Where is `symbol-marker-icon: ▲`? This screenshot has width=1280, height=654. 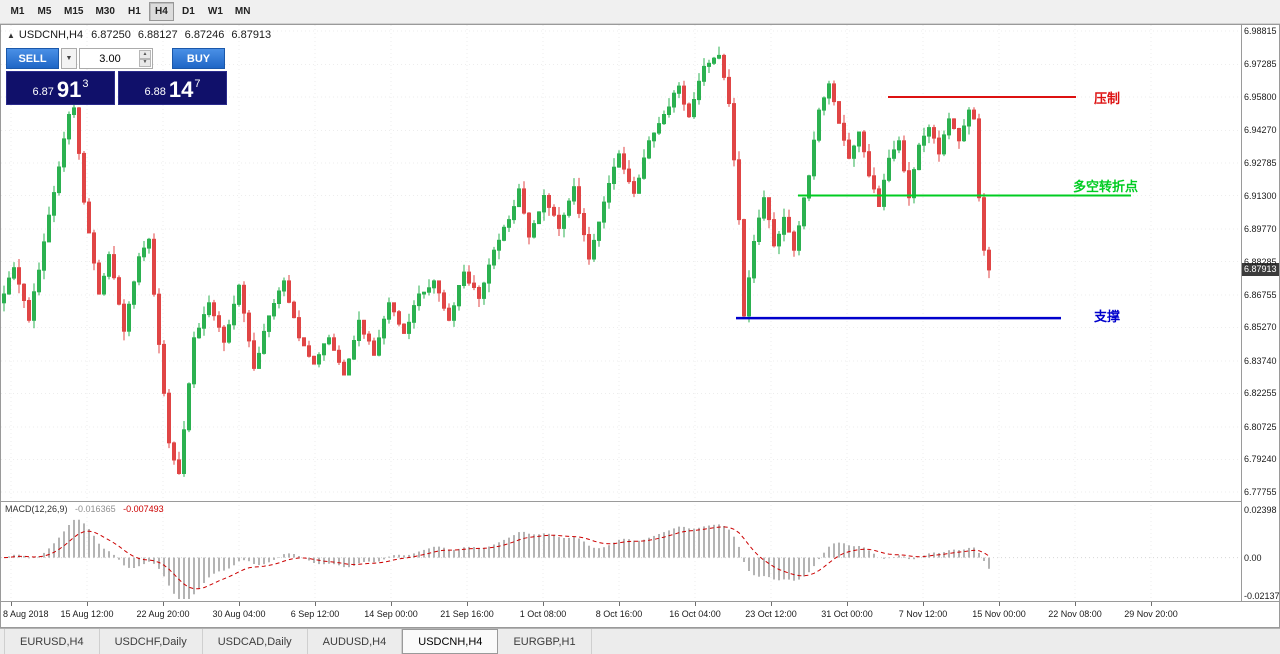
symbol-marker-icon: ▲ is located at coordinates (11, 35).